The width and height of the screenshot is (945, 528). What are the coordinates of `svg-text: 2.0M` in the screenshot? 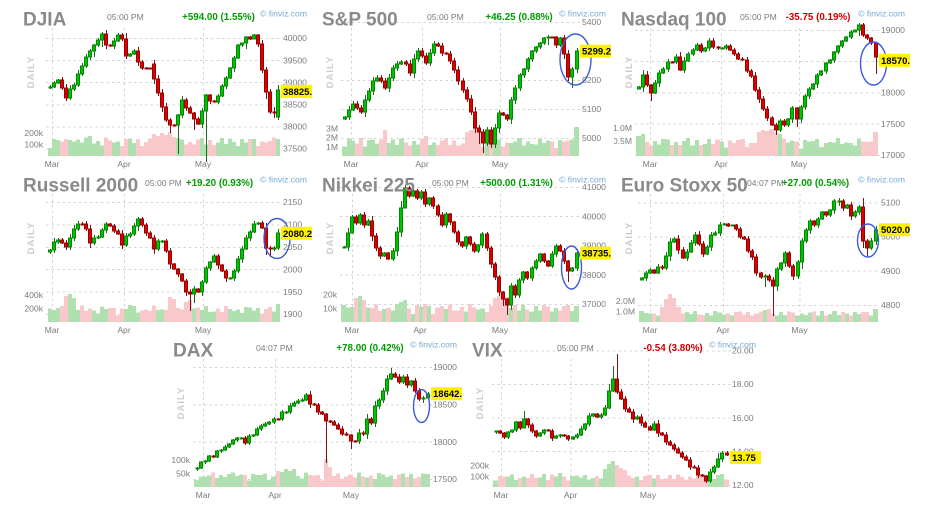 It's located at (625, 301).